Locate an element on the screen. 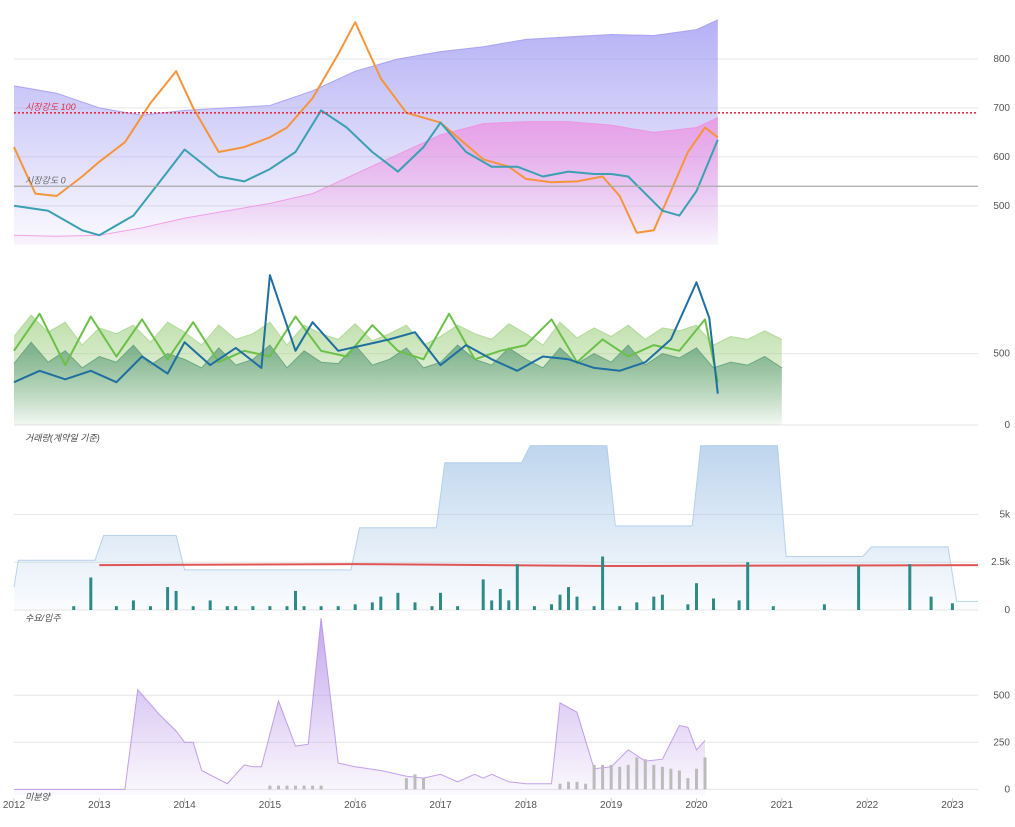 The width and height of the screenshot is (1015, 827). x-tick-label: 2022 is located at coordinates (867, 805).